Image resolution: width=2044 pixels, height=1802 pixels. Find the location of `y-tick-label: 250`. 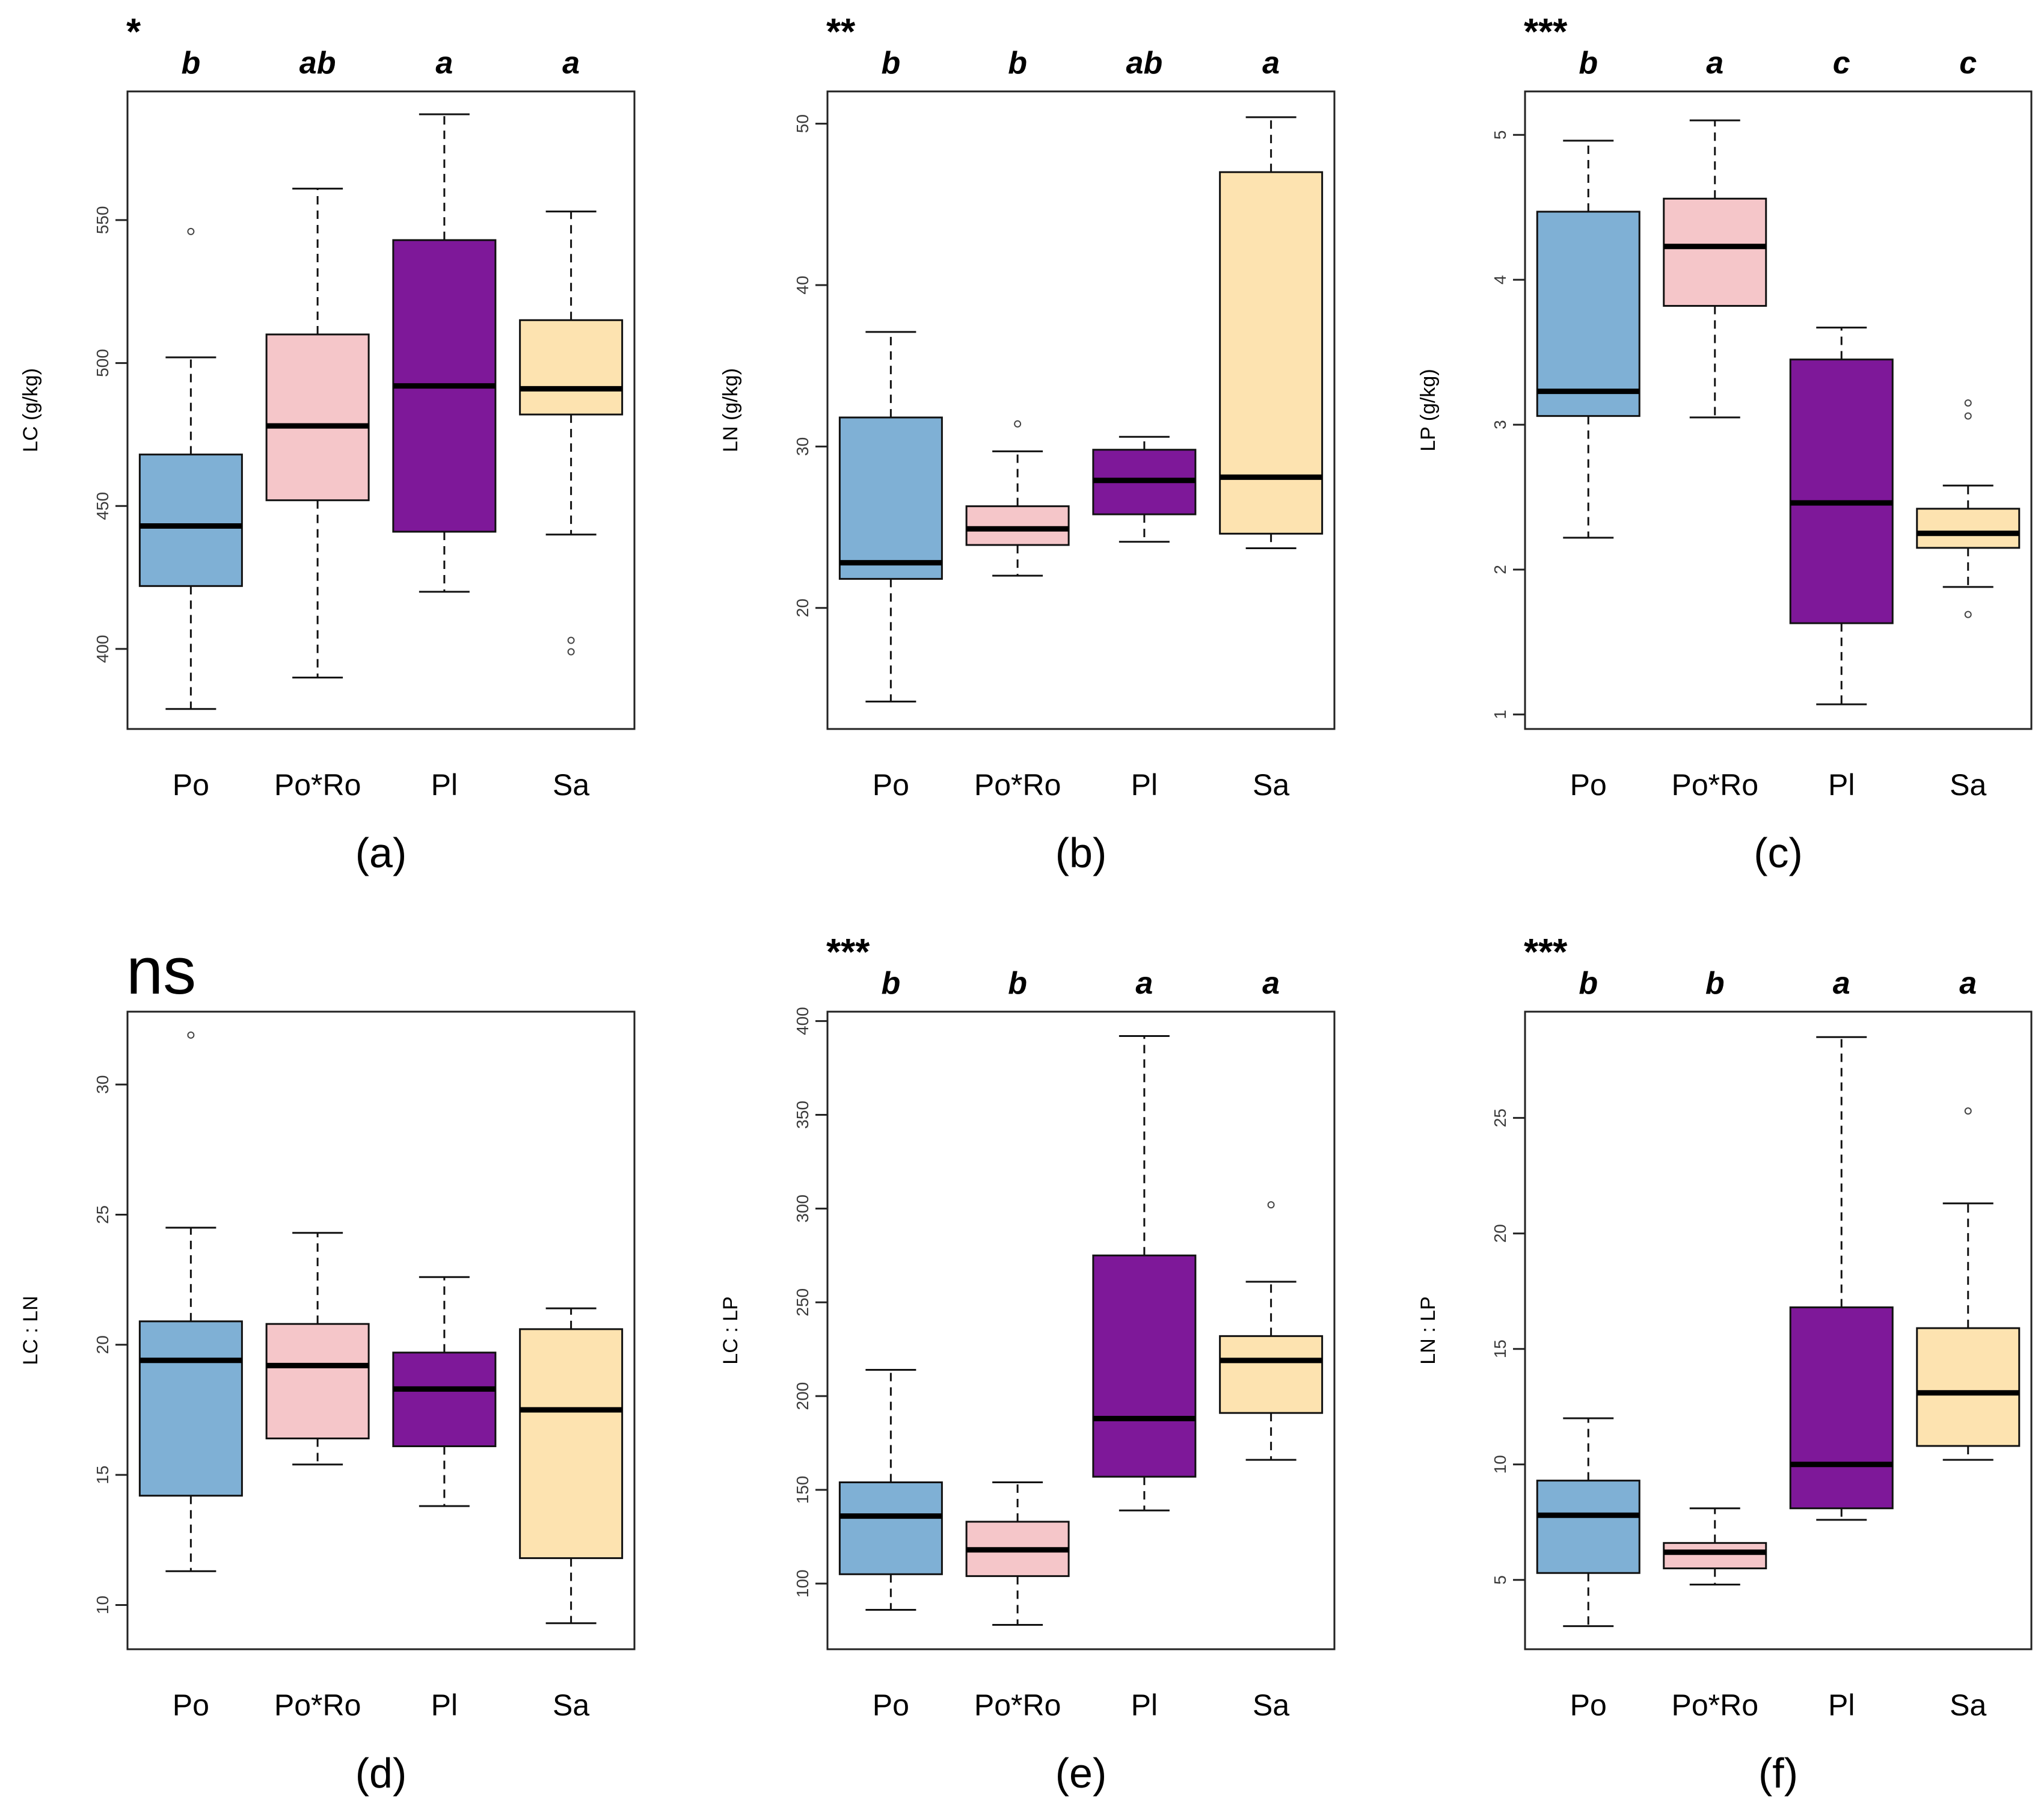

y-tick-label: 250 is located at coordinates (802, 1303).